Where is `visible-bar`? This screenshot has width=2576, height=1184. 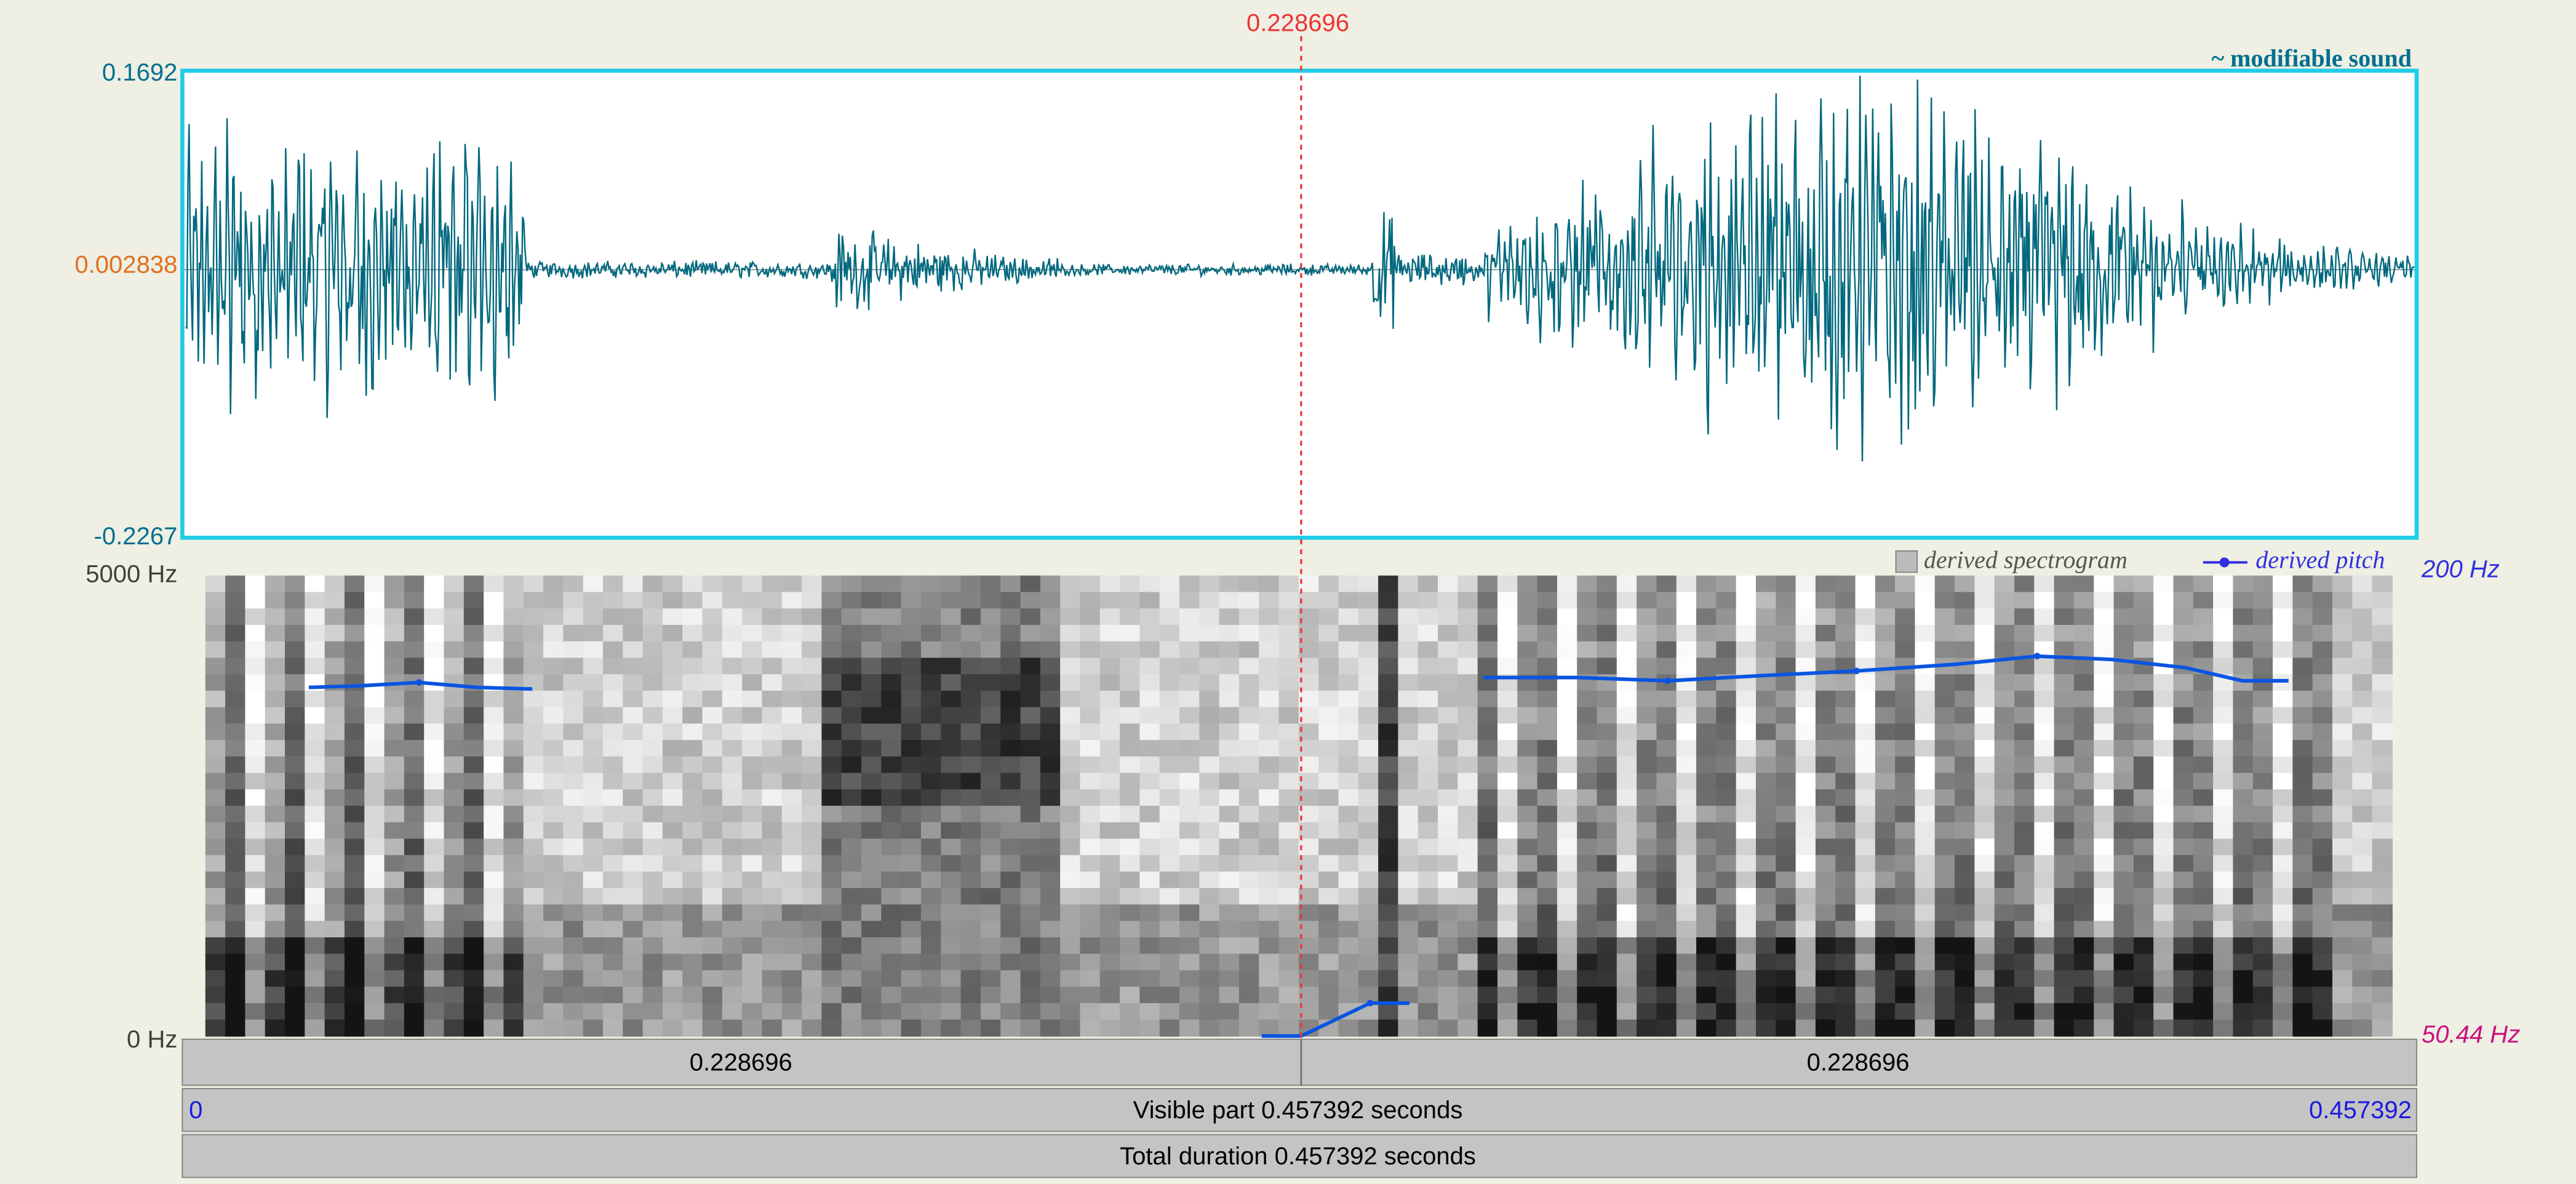 visible-bar is located at coordinates (1299, 1109).